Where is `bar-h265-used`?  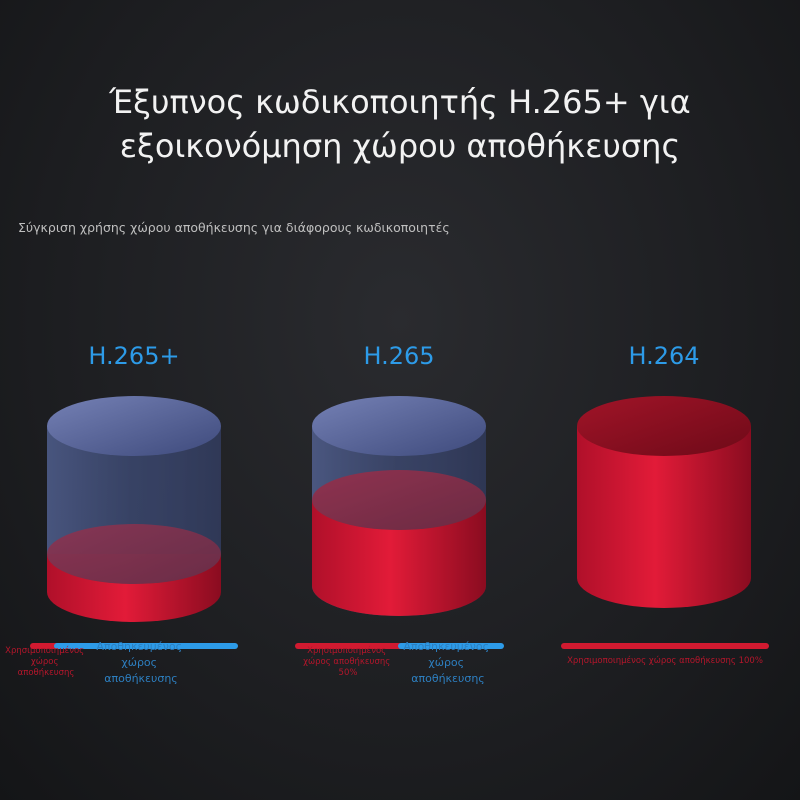
bar-h265-used is located at coordinates (350, 646).